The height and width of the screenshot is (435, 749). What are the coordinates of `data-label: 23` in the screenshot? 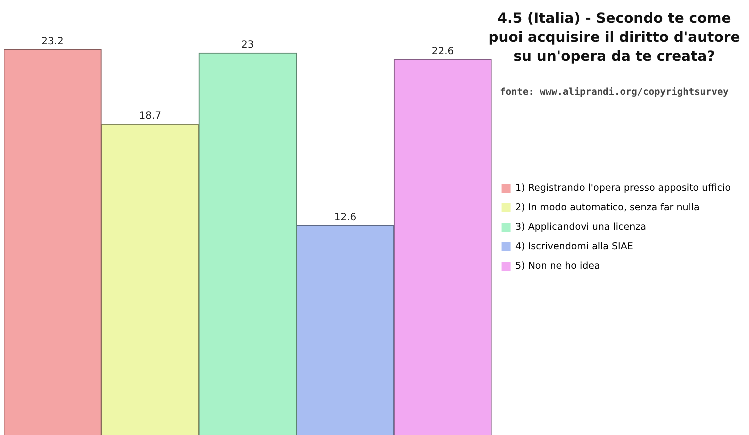 It's located at (248, 45).